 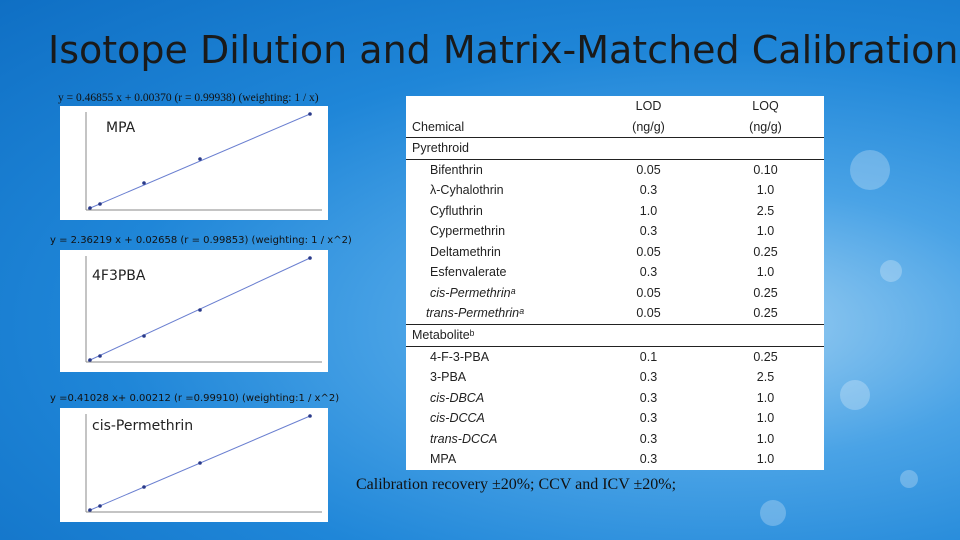 I want to click on table-row: Bifenthrin 0.05 0.10, so click(x=615, y=169).